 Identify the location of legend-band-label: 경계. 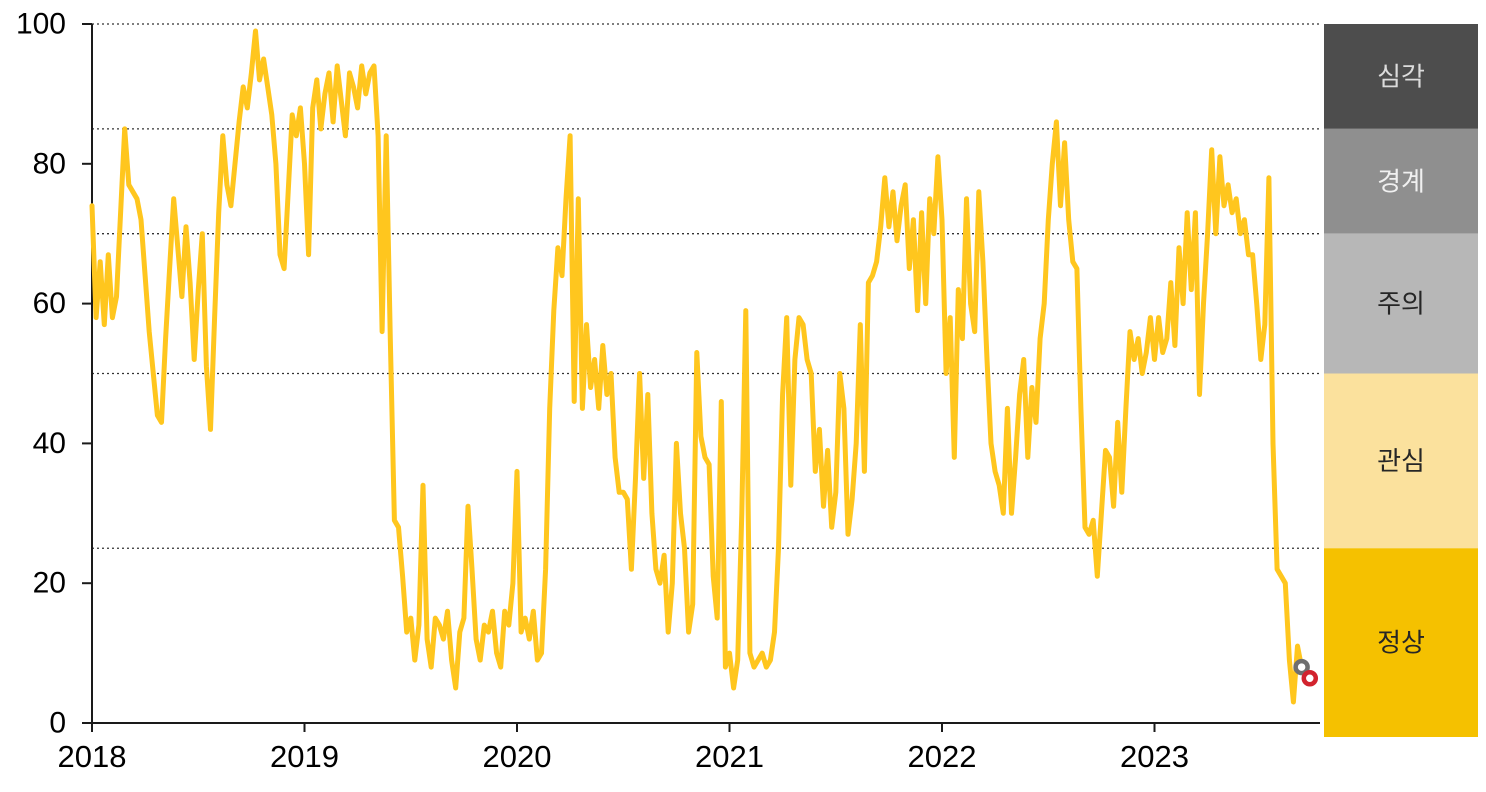
(1401, 181).